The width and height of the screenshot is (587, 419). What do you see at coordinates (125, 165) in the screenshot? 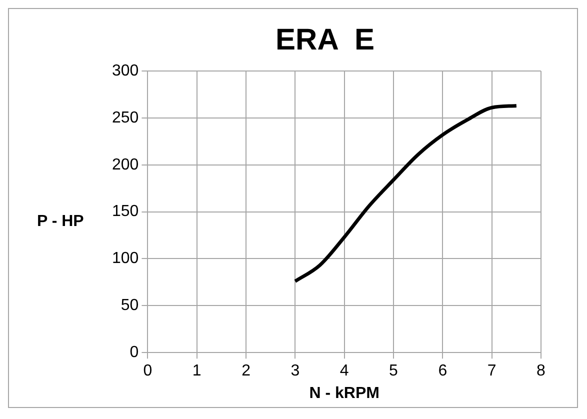
I see `y-tick-label: 200` at bounding box center [125, 165].